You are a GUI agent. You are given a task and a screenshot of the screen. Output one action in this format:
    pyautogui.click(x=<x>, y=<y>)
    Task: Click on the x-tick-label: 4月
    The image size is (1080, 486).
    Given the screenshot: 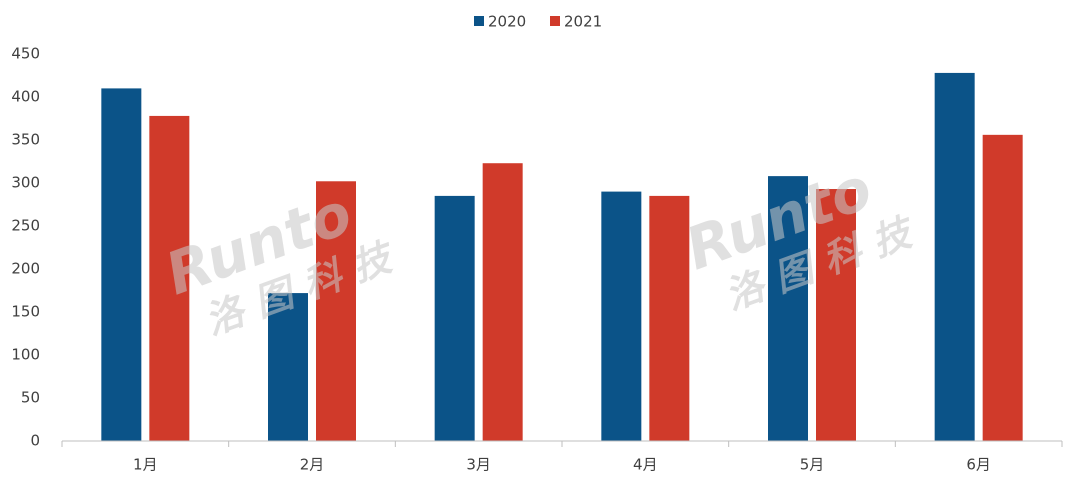 What is the action you would take?
    pyautogui.click(x=645, y=465)
    